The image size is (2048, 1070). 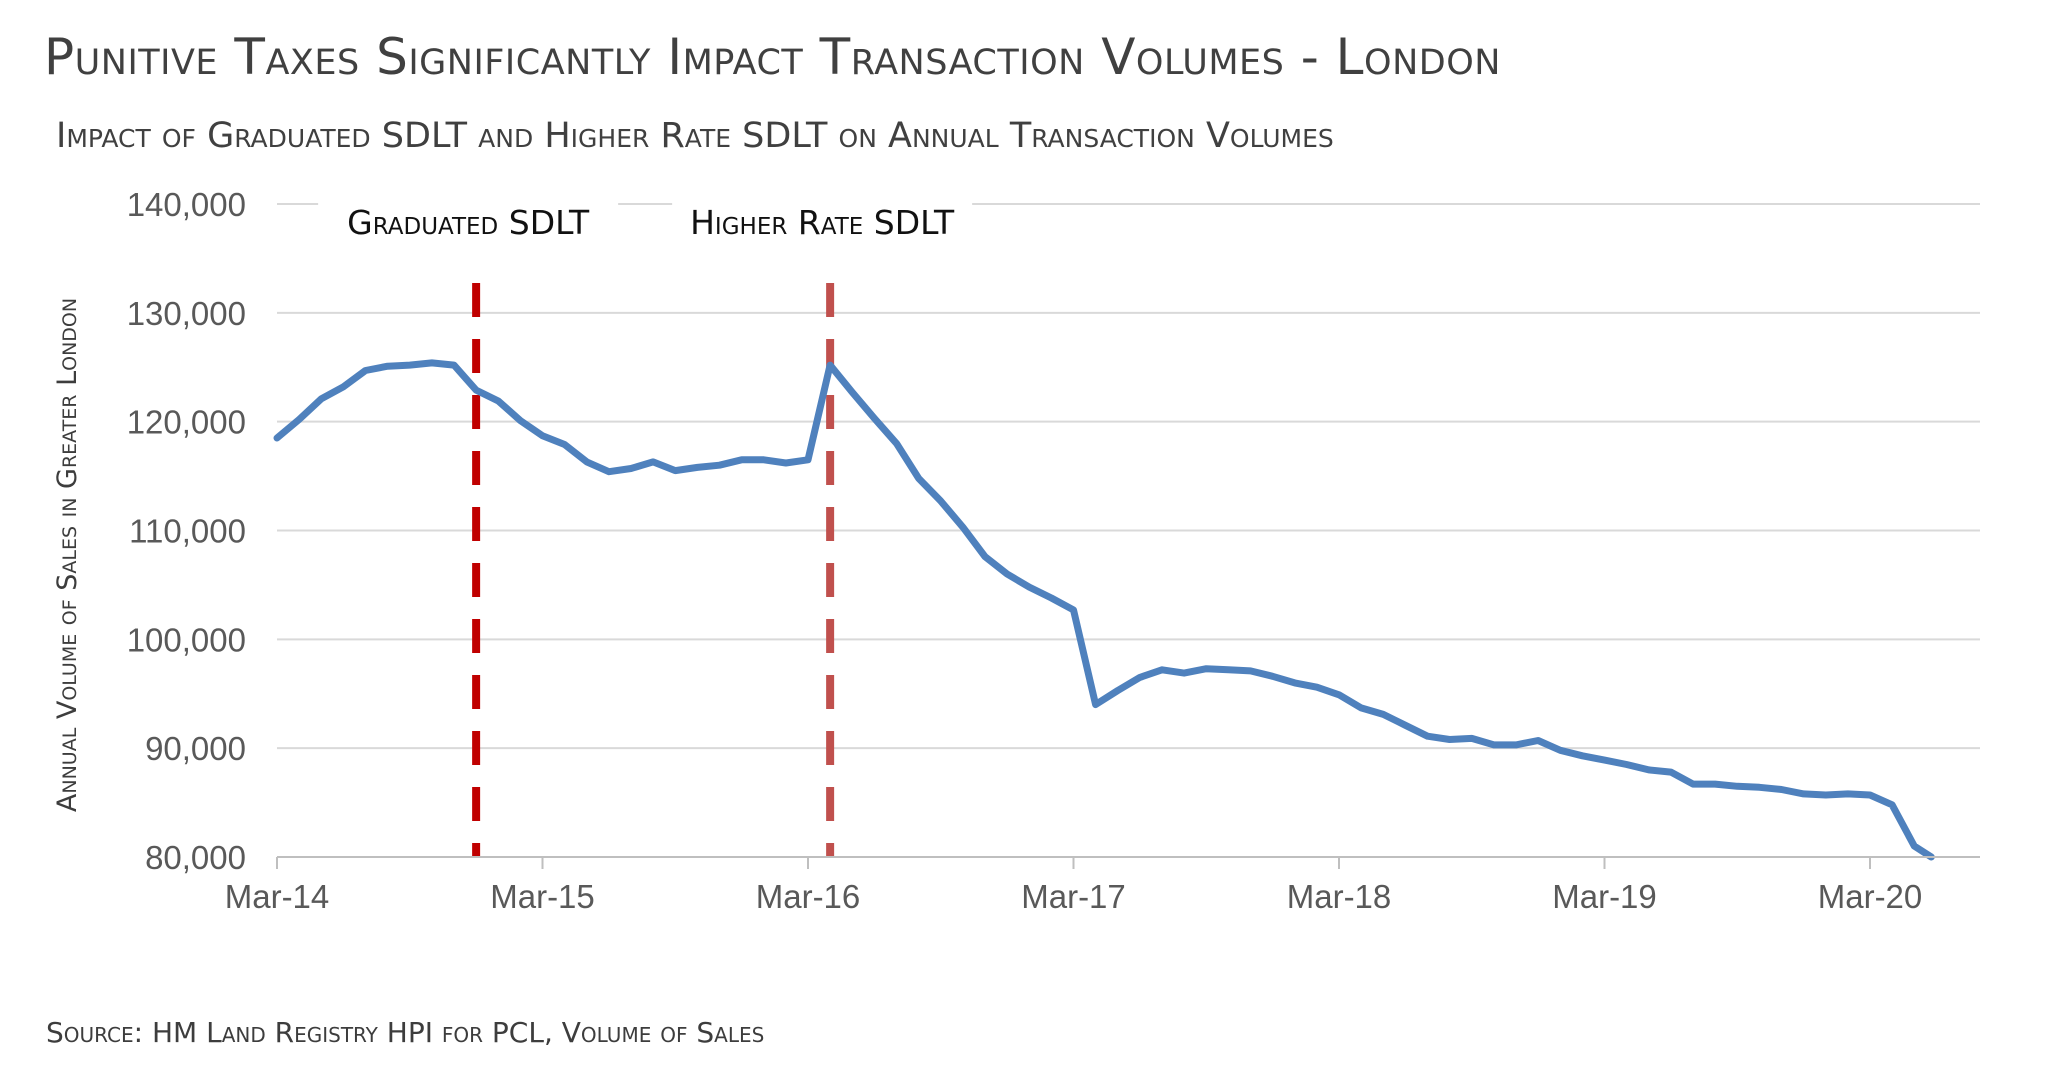 I want to click on x-tick-label: Mar-16, so click(x=808, y=896).